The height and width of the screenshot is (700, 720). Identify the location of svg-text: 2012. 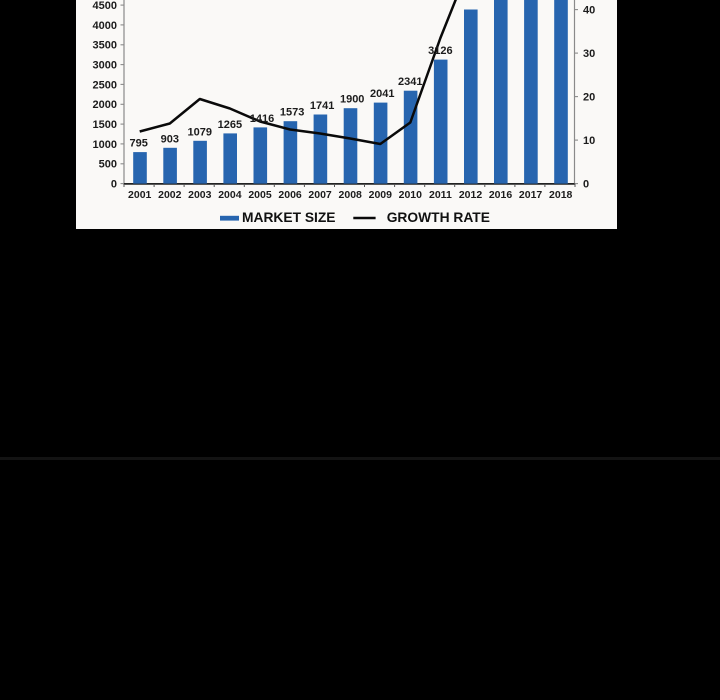
(471, 195).